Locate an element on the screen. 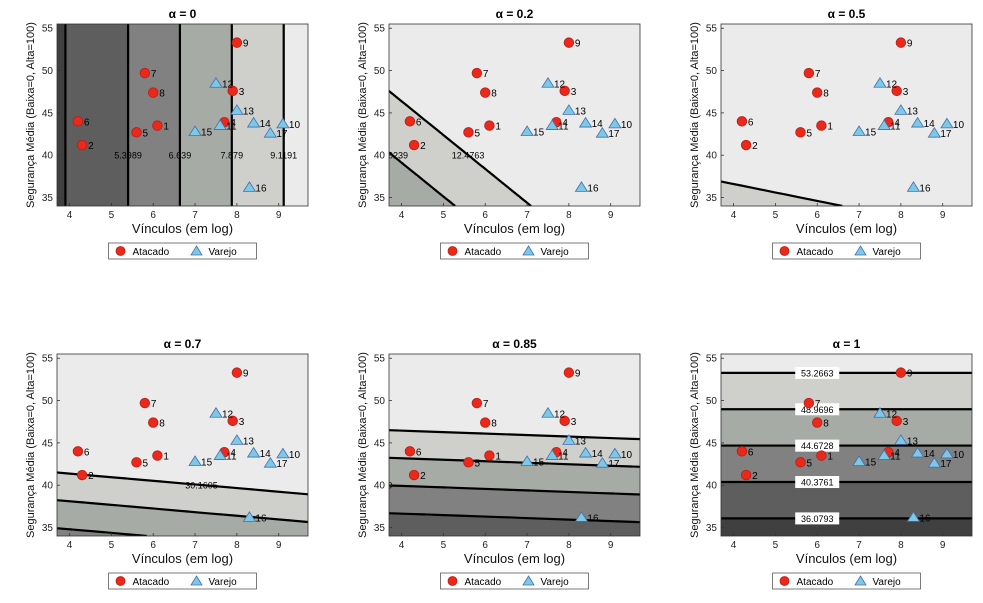 This screenshot has height=603, width=983. legend-atacado-label: Atacado is located at coordinates (815, 252).